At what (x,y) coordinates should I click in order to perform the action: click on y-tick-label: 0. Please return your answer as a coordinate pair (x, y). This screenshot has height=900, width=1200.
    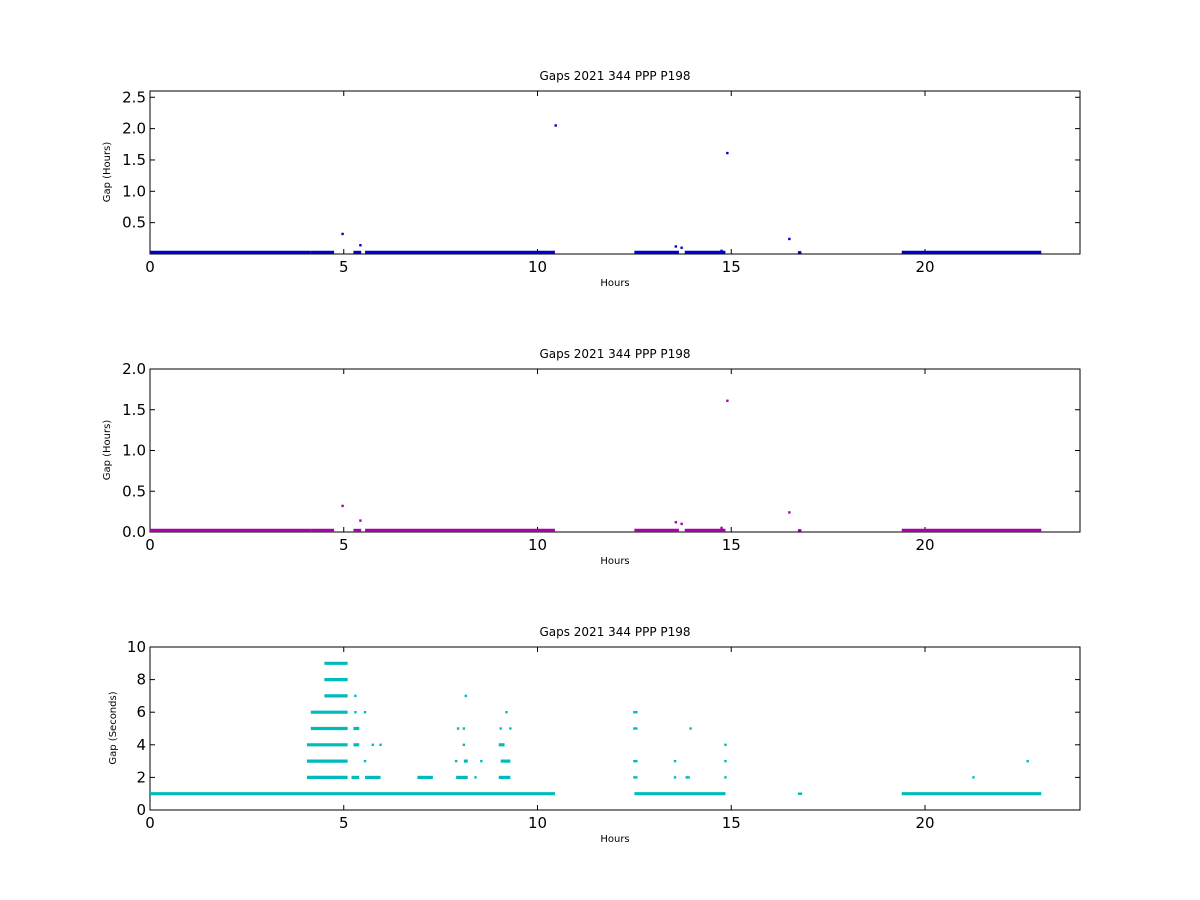
    Looking at the image, I should click on (141, 810).